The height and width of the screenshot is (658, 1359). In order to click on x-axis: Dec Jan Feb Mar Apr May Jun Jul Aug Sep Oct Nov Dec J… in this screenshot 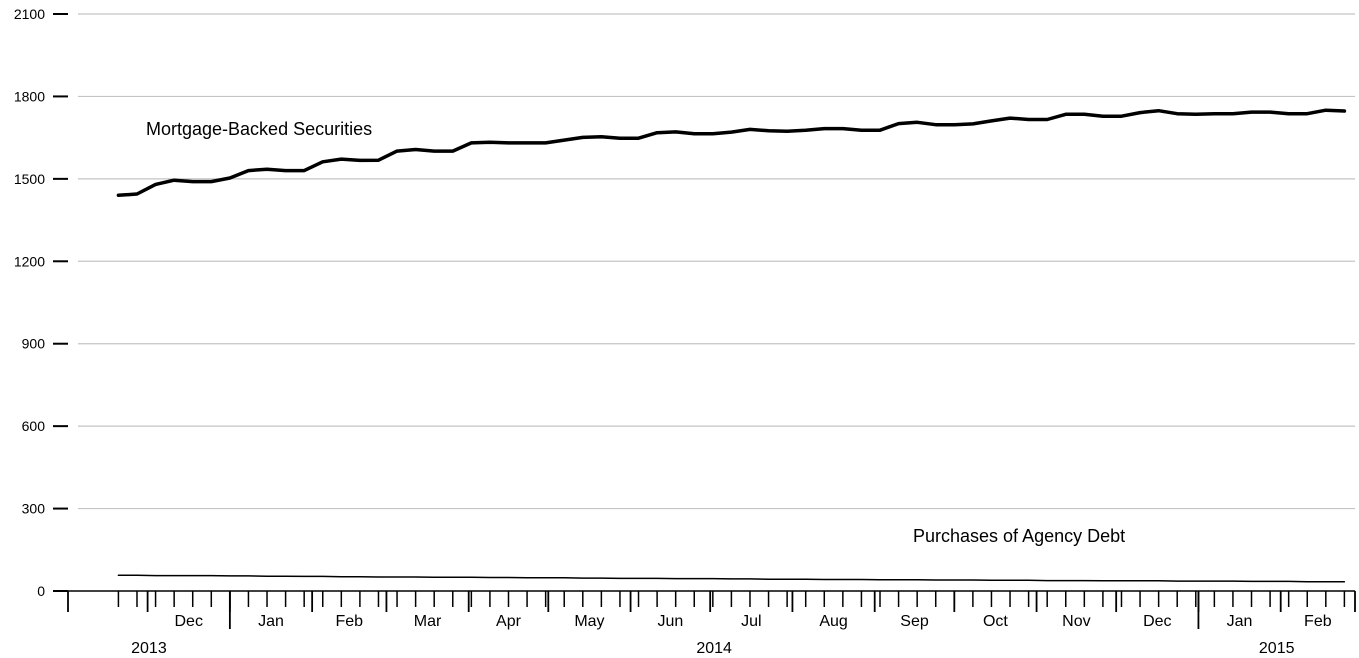, I will do `click(711, 623)`.